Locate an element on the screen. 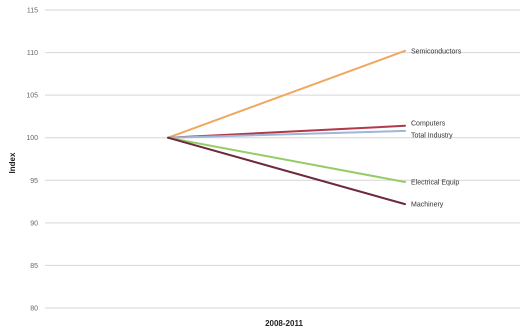  y-tick-label: 85 is located at coordinates (34, 266).